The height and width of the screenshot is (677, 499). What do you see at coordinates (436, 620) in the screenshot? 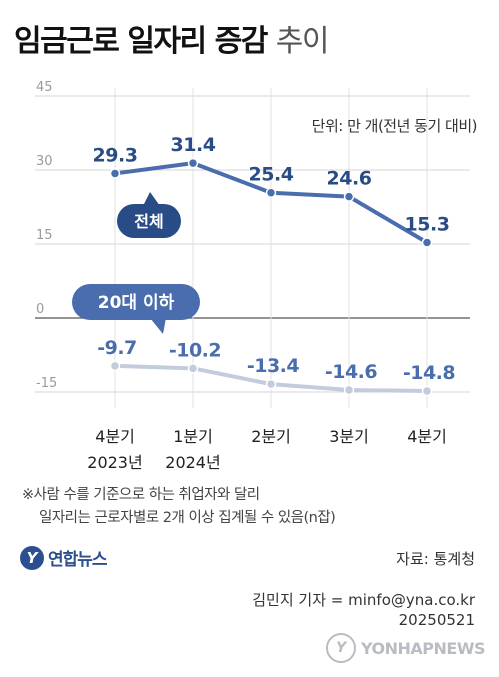
I see `publish-date: 20250521` at bounding box center [436, 620].